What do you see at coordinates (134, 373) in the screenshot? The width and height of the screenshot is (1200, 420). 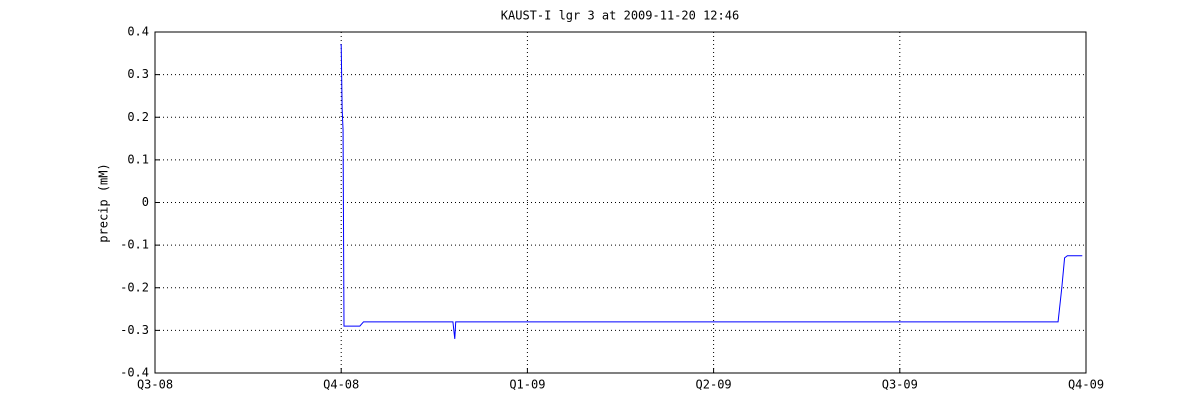 I see `y-tick-label: -0.4` at bounding box center [134, 373].